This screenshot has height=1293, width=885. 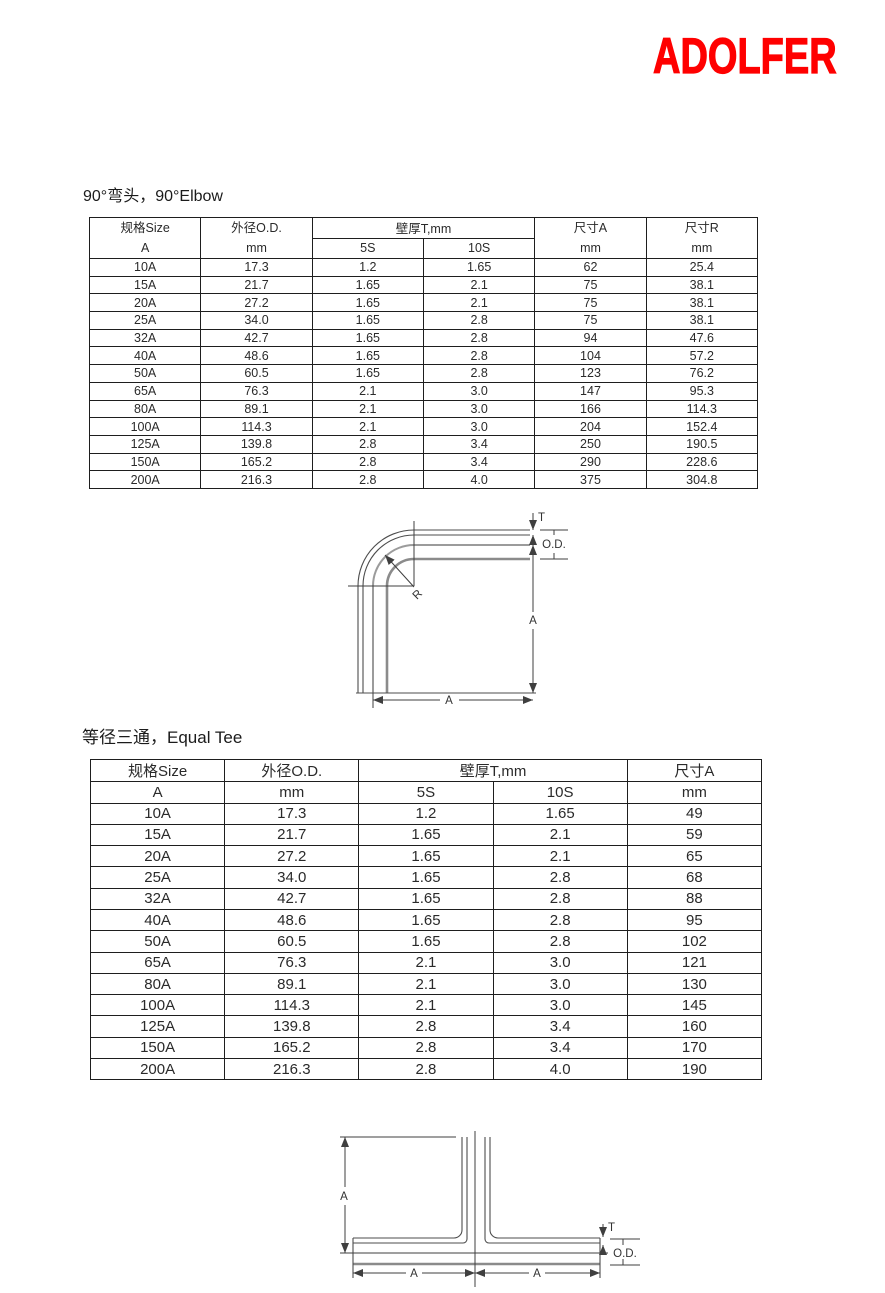 What do you see at coordinates (423, 479) in the screenshot?
I see `table-row: 200A 216.3 2.8 4.0 375 304.8` at bounding box center [423, 479].